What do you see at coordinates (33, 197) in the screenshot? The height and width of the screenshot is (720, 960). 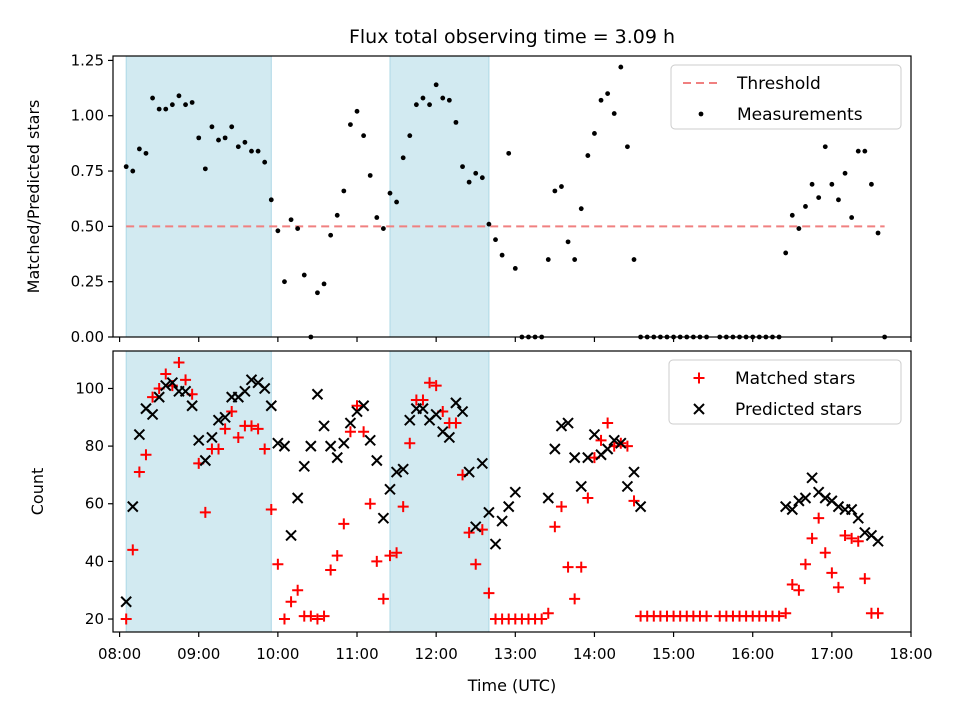 I see `ratio-y-axis-label: Matched/Predicted stars` at bounding box center [33, 197].